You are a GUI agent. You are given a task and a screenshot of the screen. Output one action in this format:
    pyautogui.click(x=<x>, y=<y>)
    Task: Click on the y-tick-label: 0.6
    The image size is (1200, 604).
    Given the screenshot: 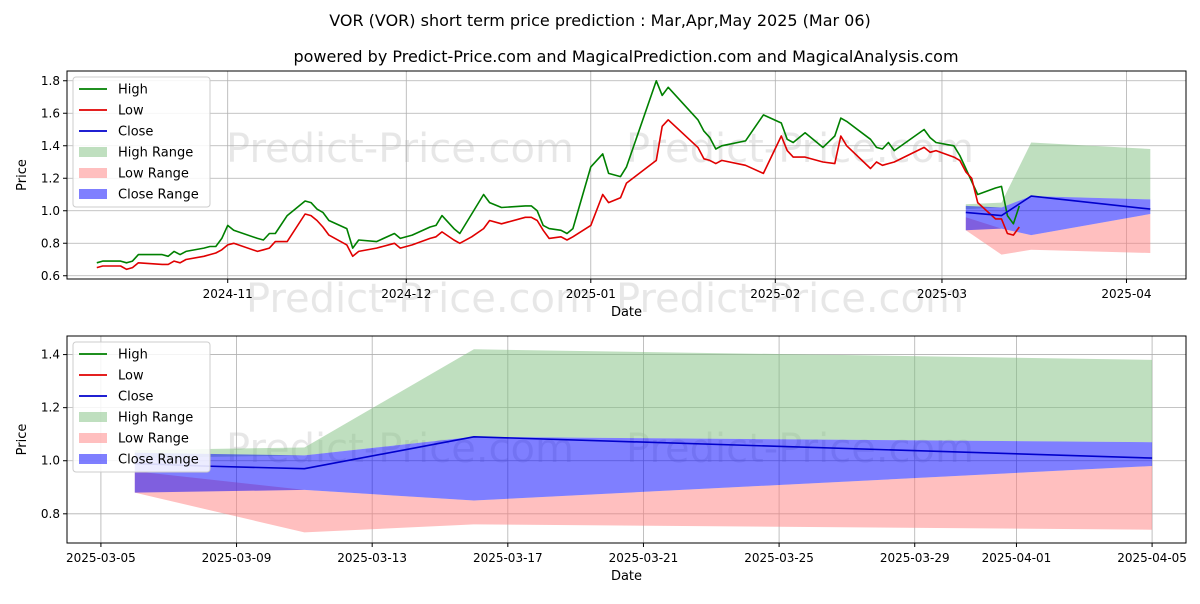 What is the action you would take?
    pyautogui.click(x=50, y=276)
    